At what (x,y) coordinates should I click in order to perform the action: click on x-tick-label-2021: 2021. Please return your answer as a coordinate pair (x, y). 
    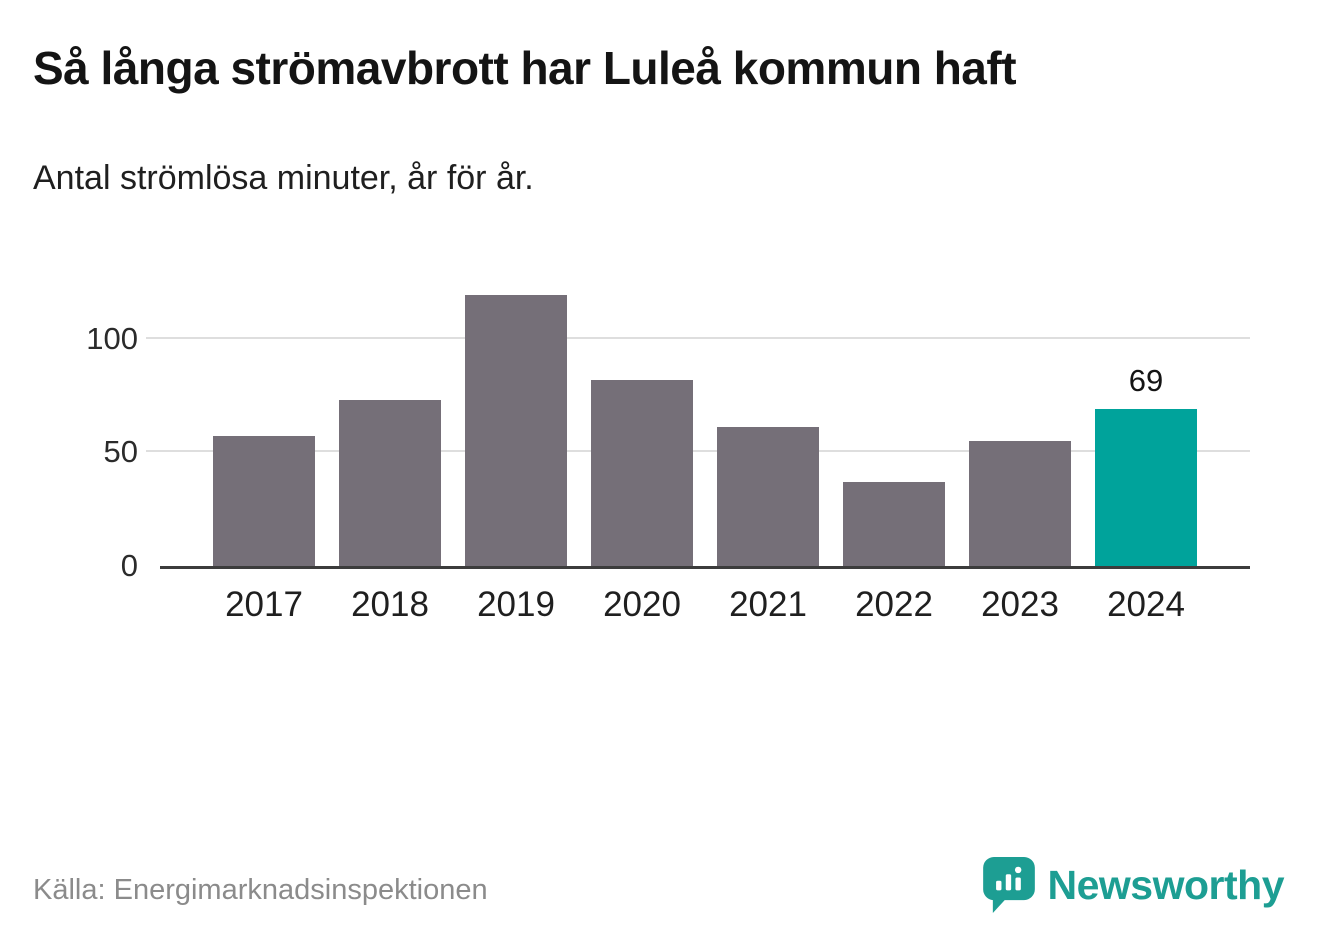
    Looking at the image, I should click on (768, 605).